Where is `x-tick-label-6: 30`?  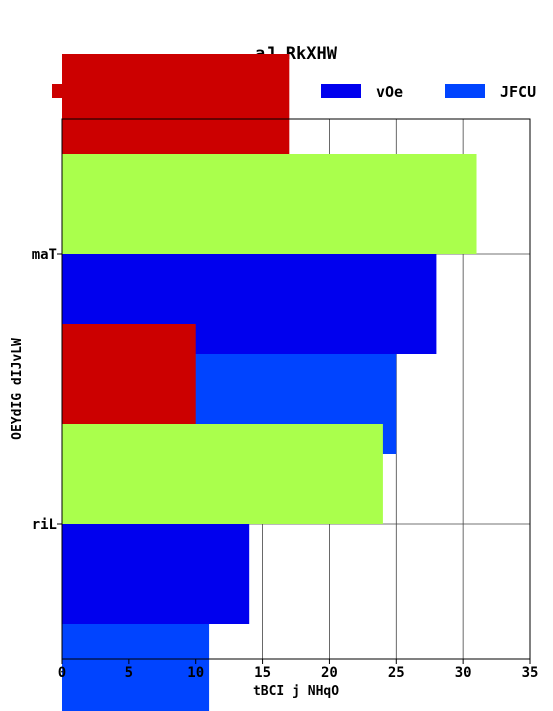
x-tick-label-6: 30 is located at coordinates (463, 673).